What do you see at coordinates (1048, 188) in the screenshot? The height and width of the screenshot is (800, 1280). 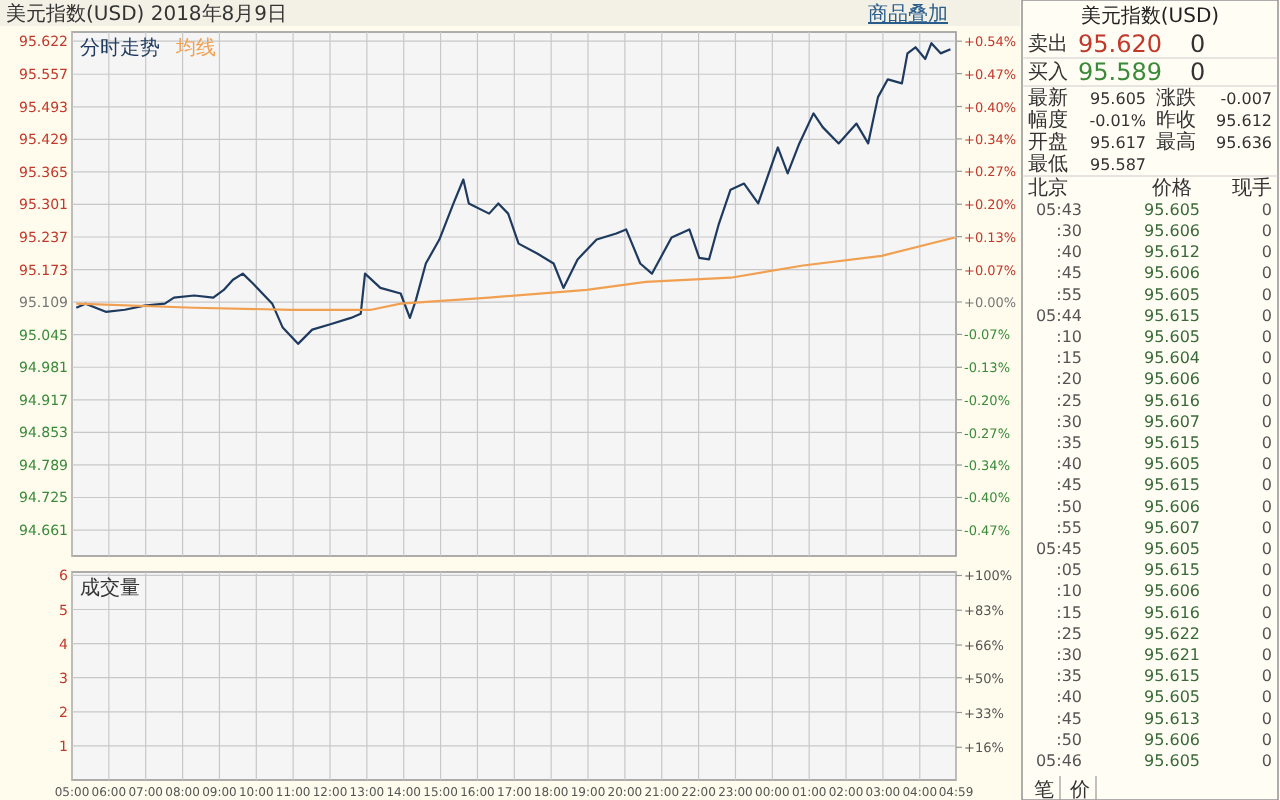 I see `text: 北京` at bounding box center [1048, 188].